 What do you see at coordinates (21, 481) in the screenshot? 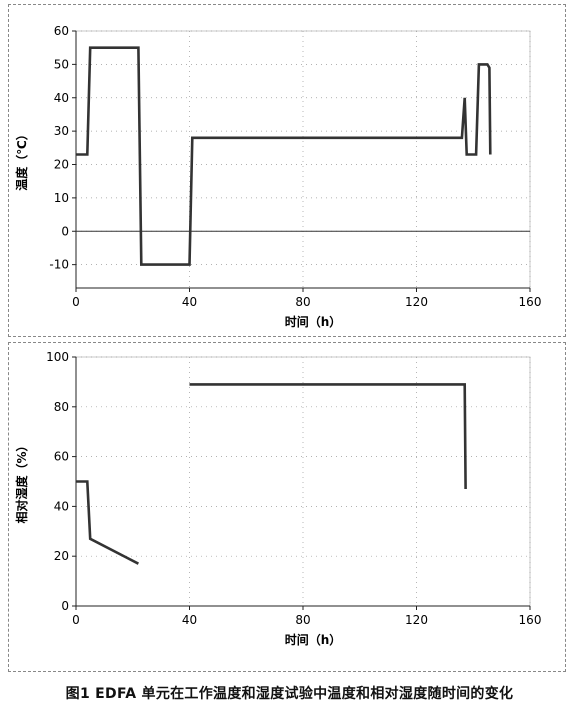
I see `y-axis-title: 相对湿度（%）` at bounding box center [21, 481].